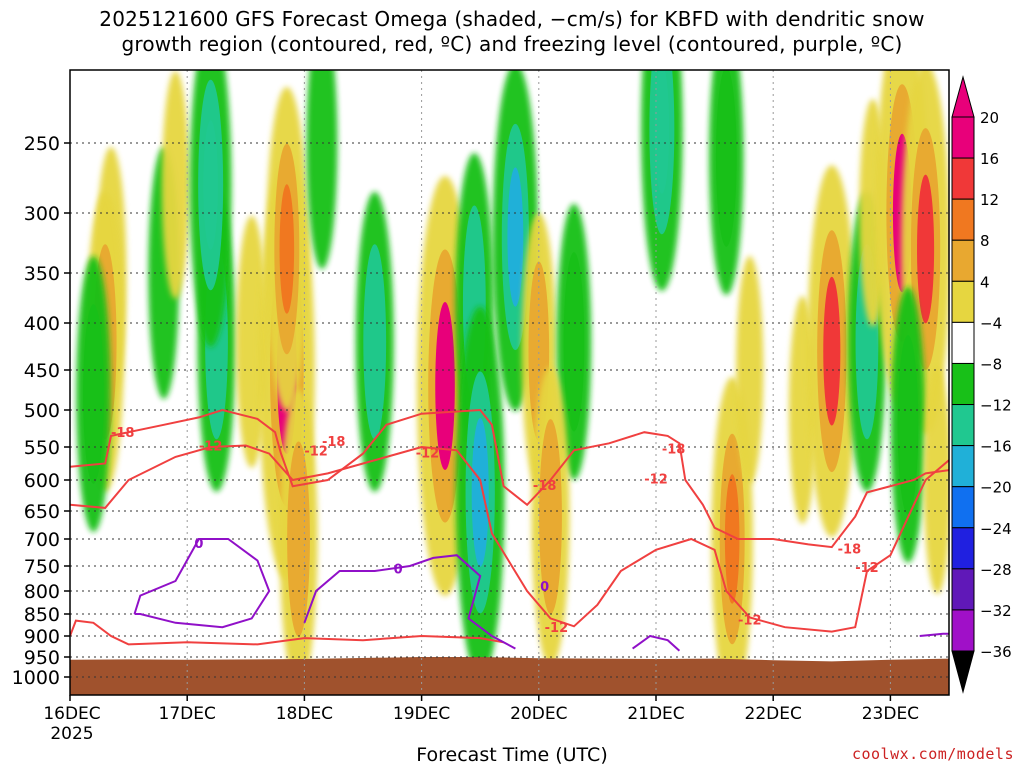  I want to click on y-tick-label: 600, so click(42, 481).